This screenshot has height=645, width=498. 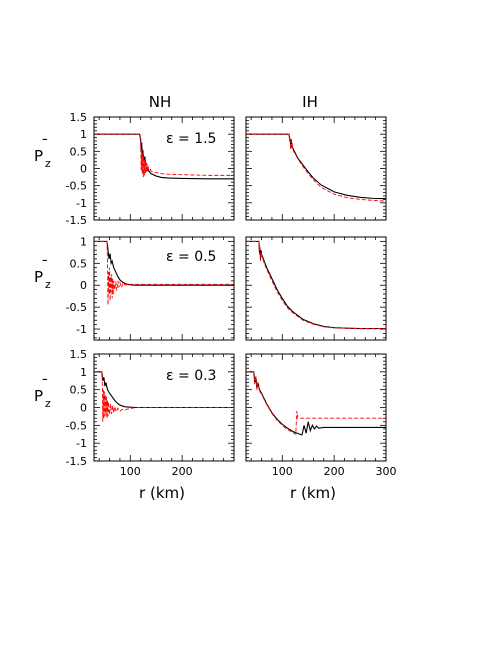 I want to click on column-title-ih: IH, so click(x=310, y=102).